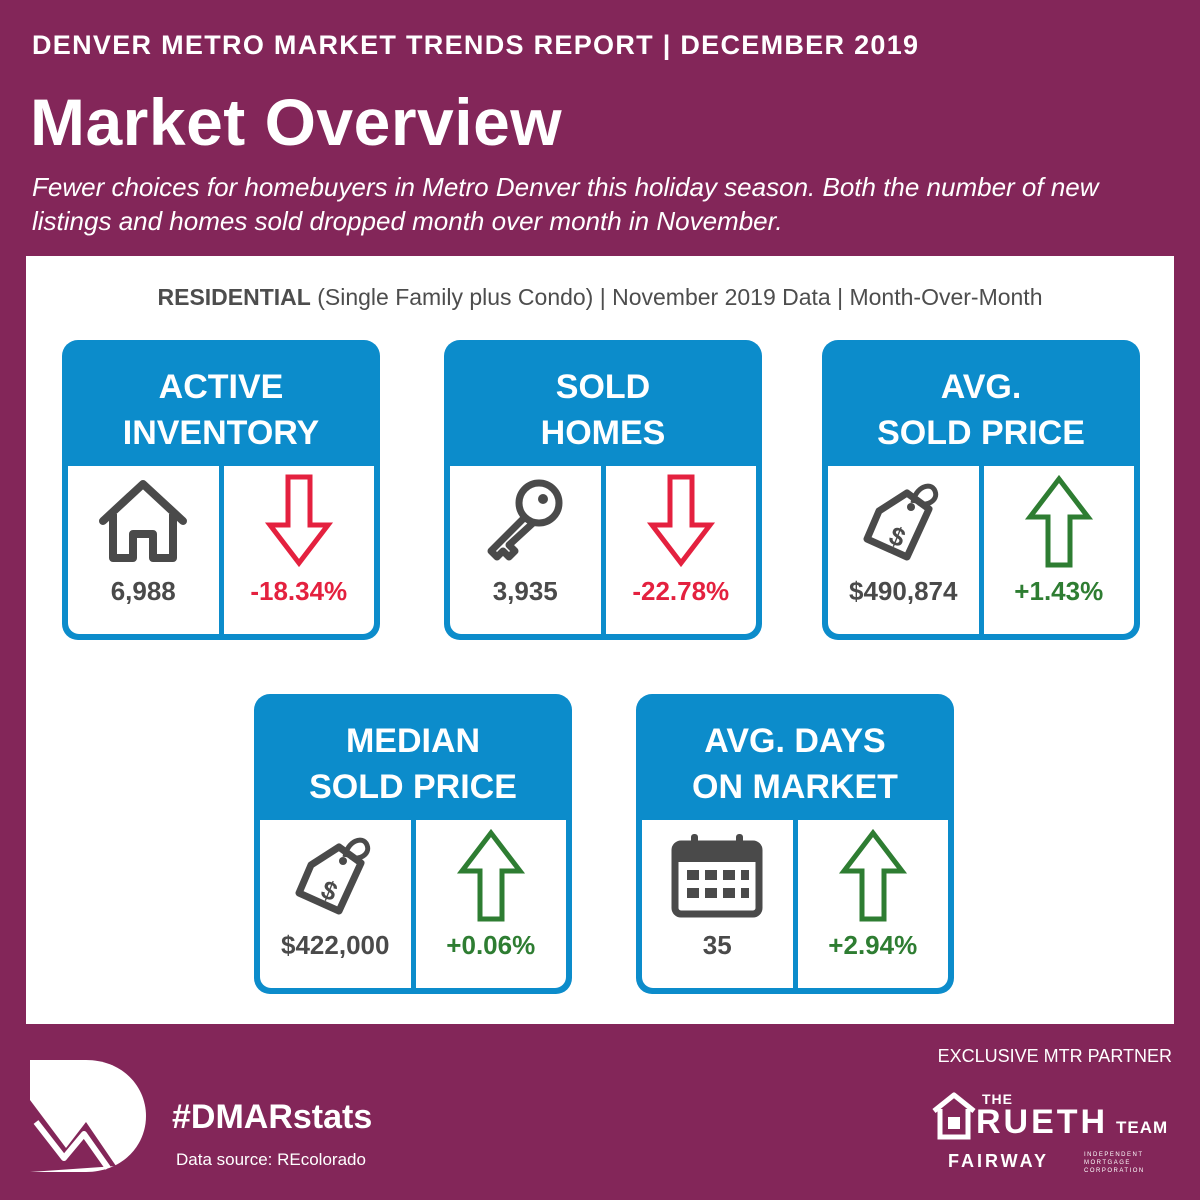  I want to click on value-cell: 3,935, so click(528, 550).